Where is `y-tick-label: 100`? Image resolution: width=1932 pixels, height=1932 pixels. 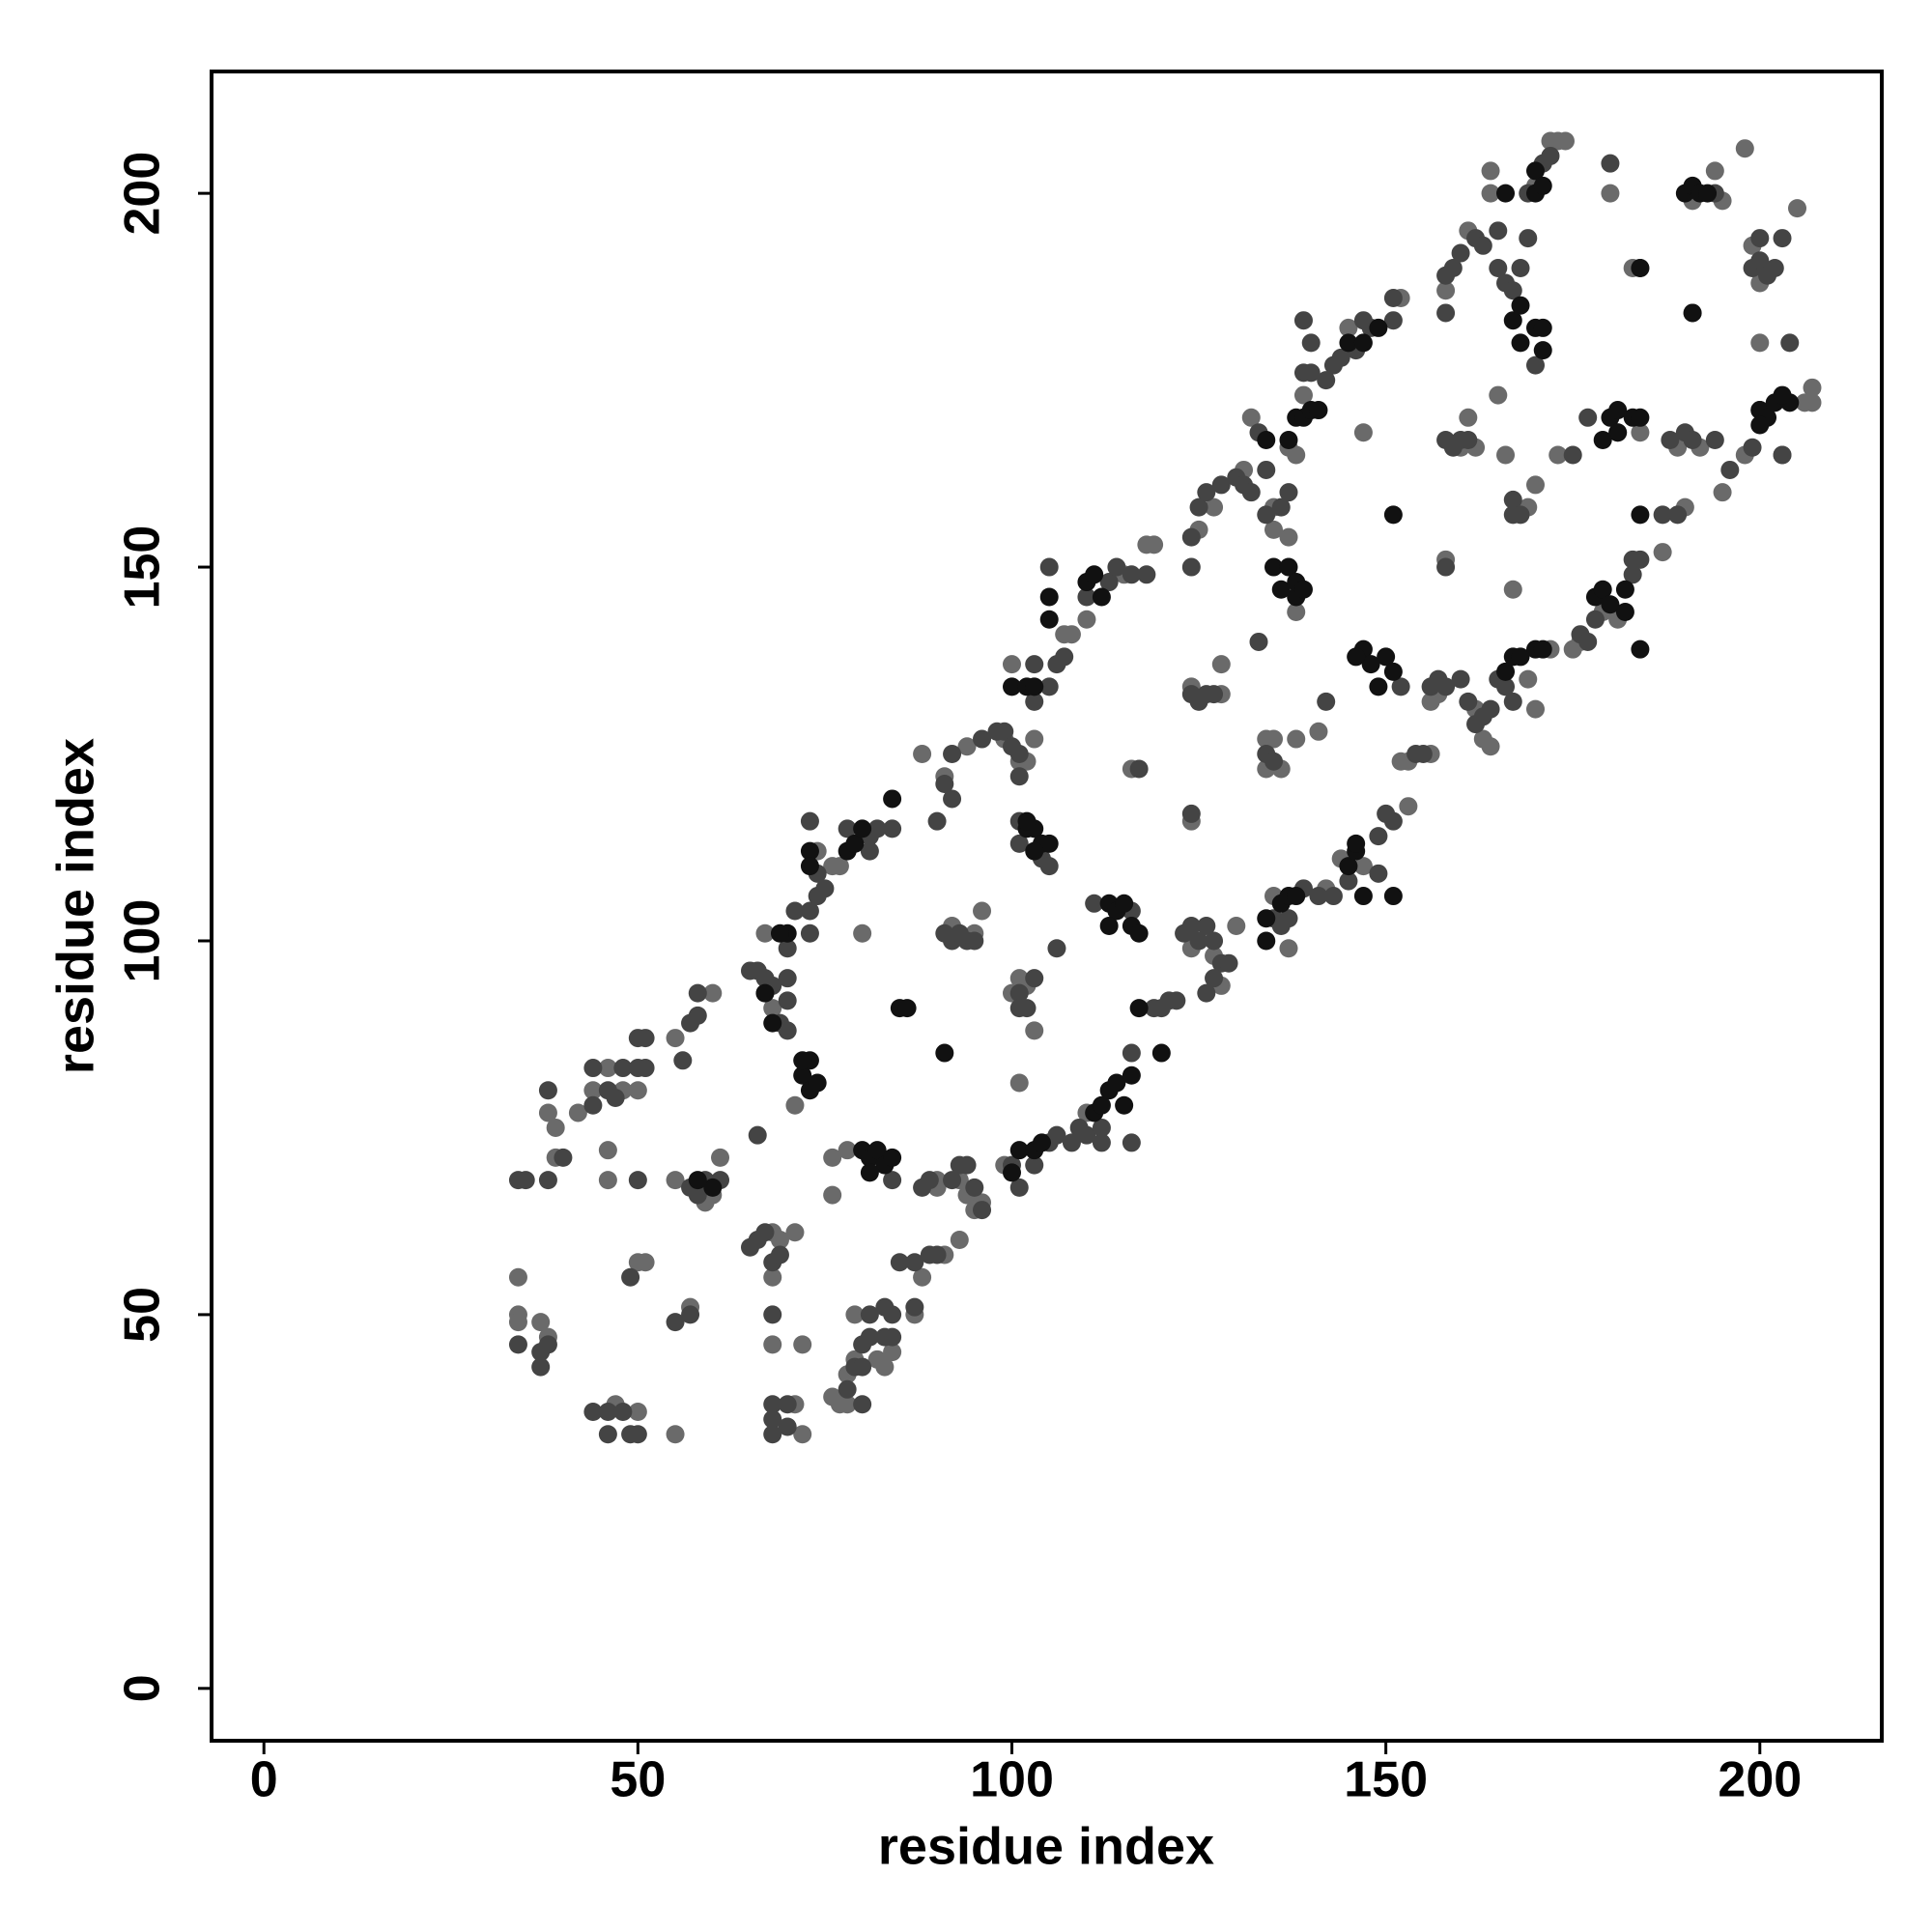
y-tick-label: 100 is located at coordinates (143, 941).